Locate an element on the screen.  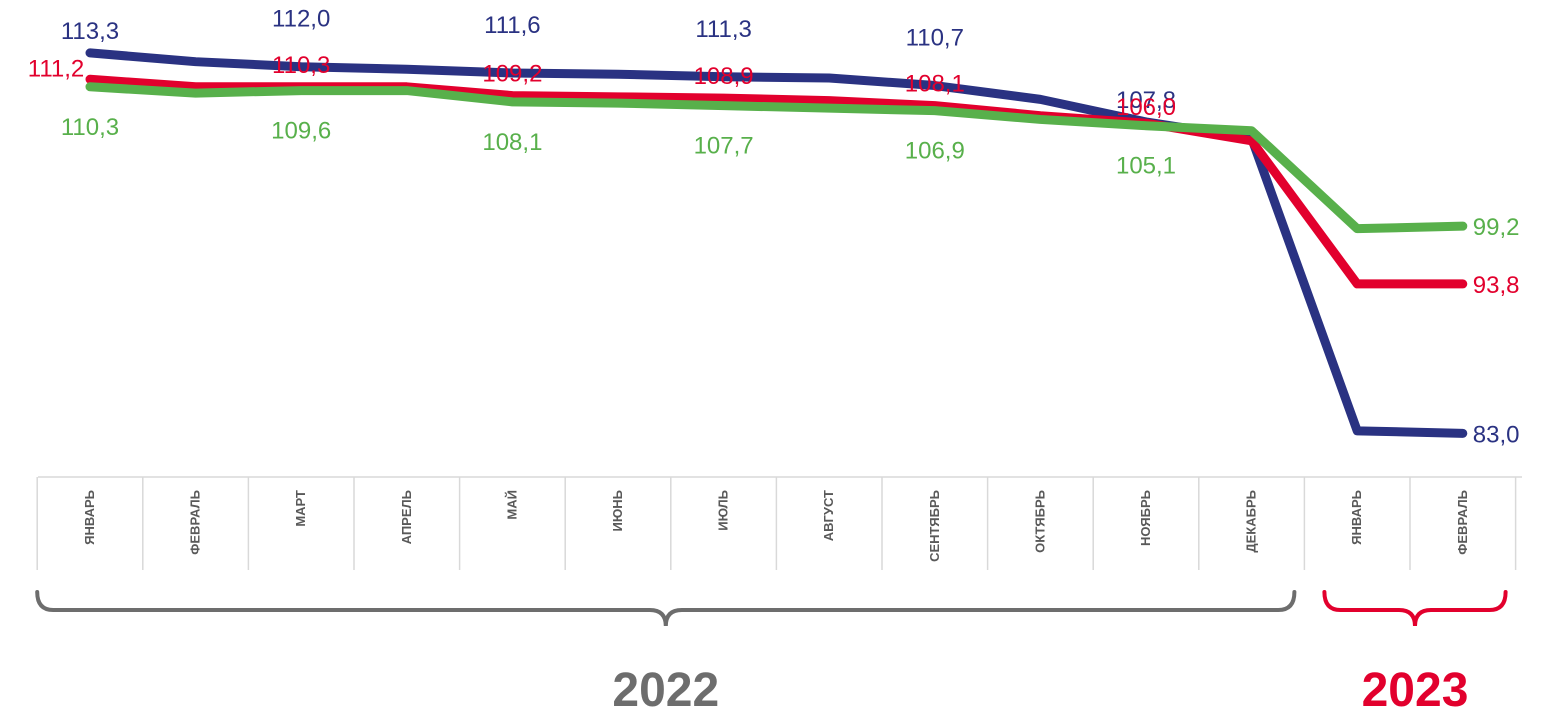
x-tick-label: ИЮНЬ is located at coordinates (617, 510).